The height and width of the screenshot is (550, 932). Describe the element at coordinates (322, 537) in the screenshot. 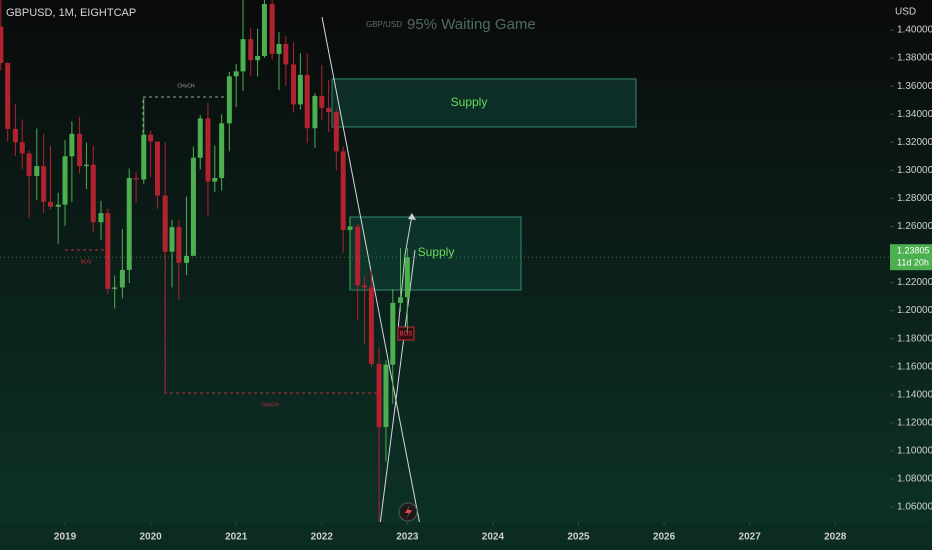

I see `x-tick-label: 2022` at that location.